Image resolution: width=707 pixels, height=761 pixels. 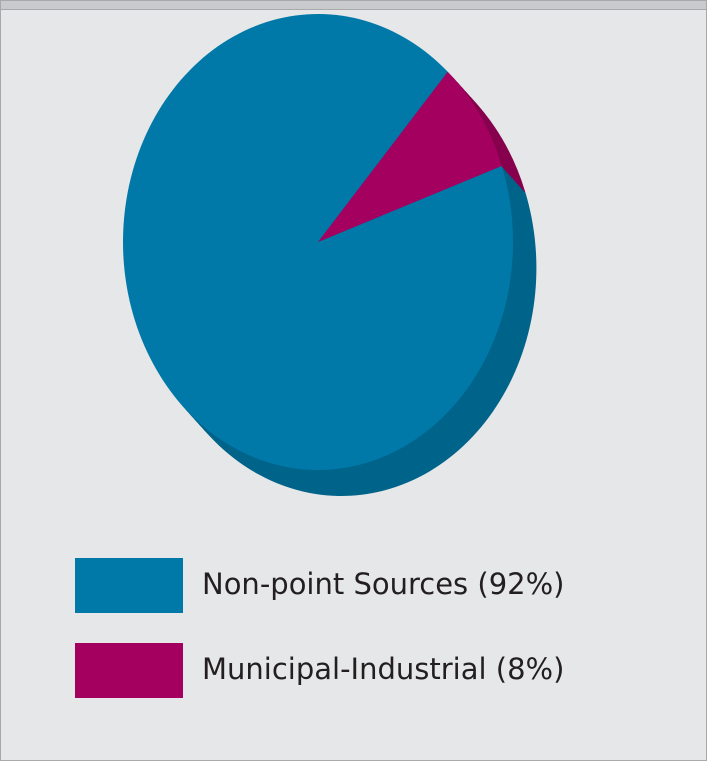 I want to click on legend-label: Non-point Sources (92%), so click(x=383, y=584).